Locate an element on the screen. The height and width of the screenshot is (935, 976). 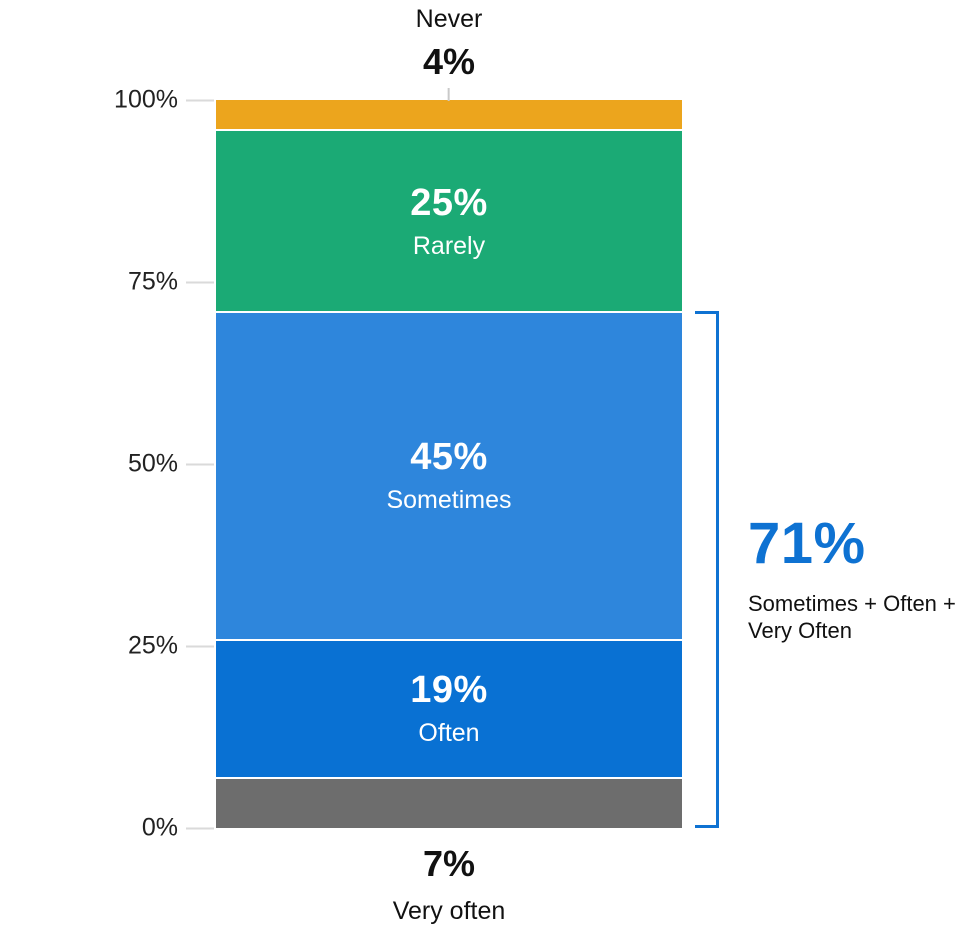
y-axis-tick: 100% is located at coordinates (137, 100).